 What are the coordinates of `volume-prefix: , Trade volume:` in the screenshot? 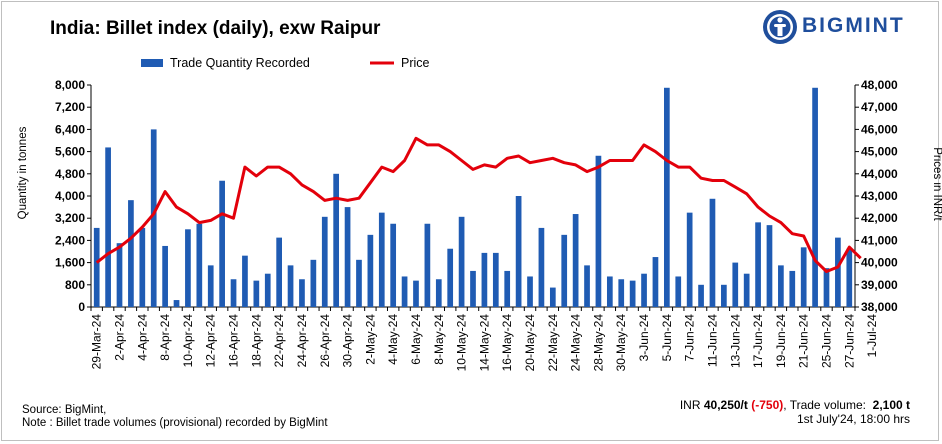 It's located at (824, 405).